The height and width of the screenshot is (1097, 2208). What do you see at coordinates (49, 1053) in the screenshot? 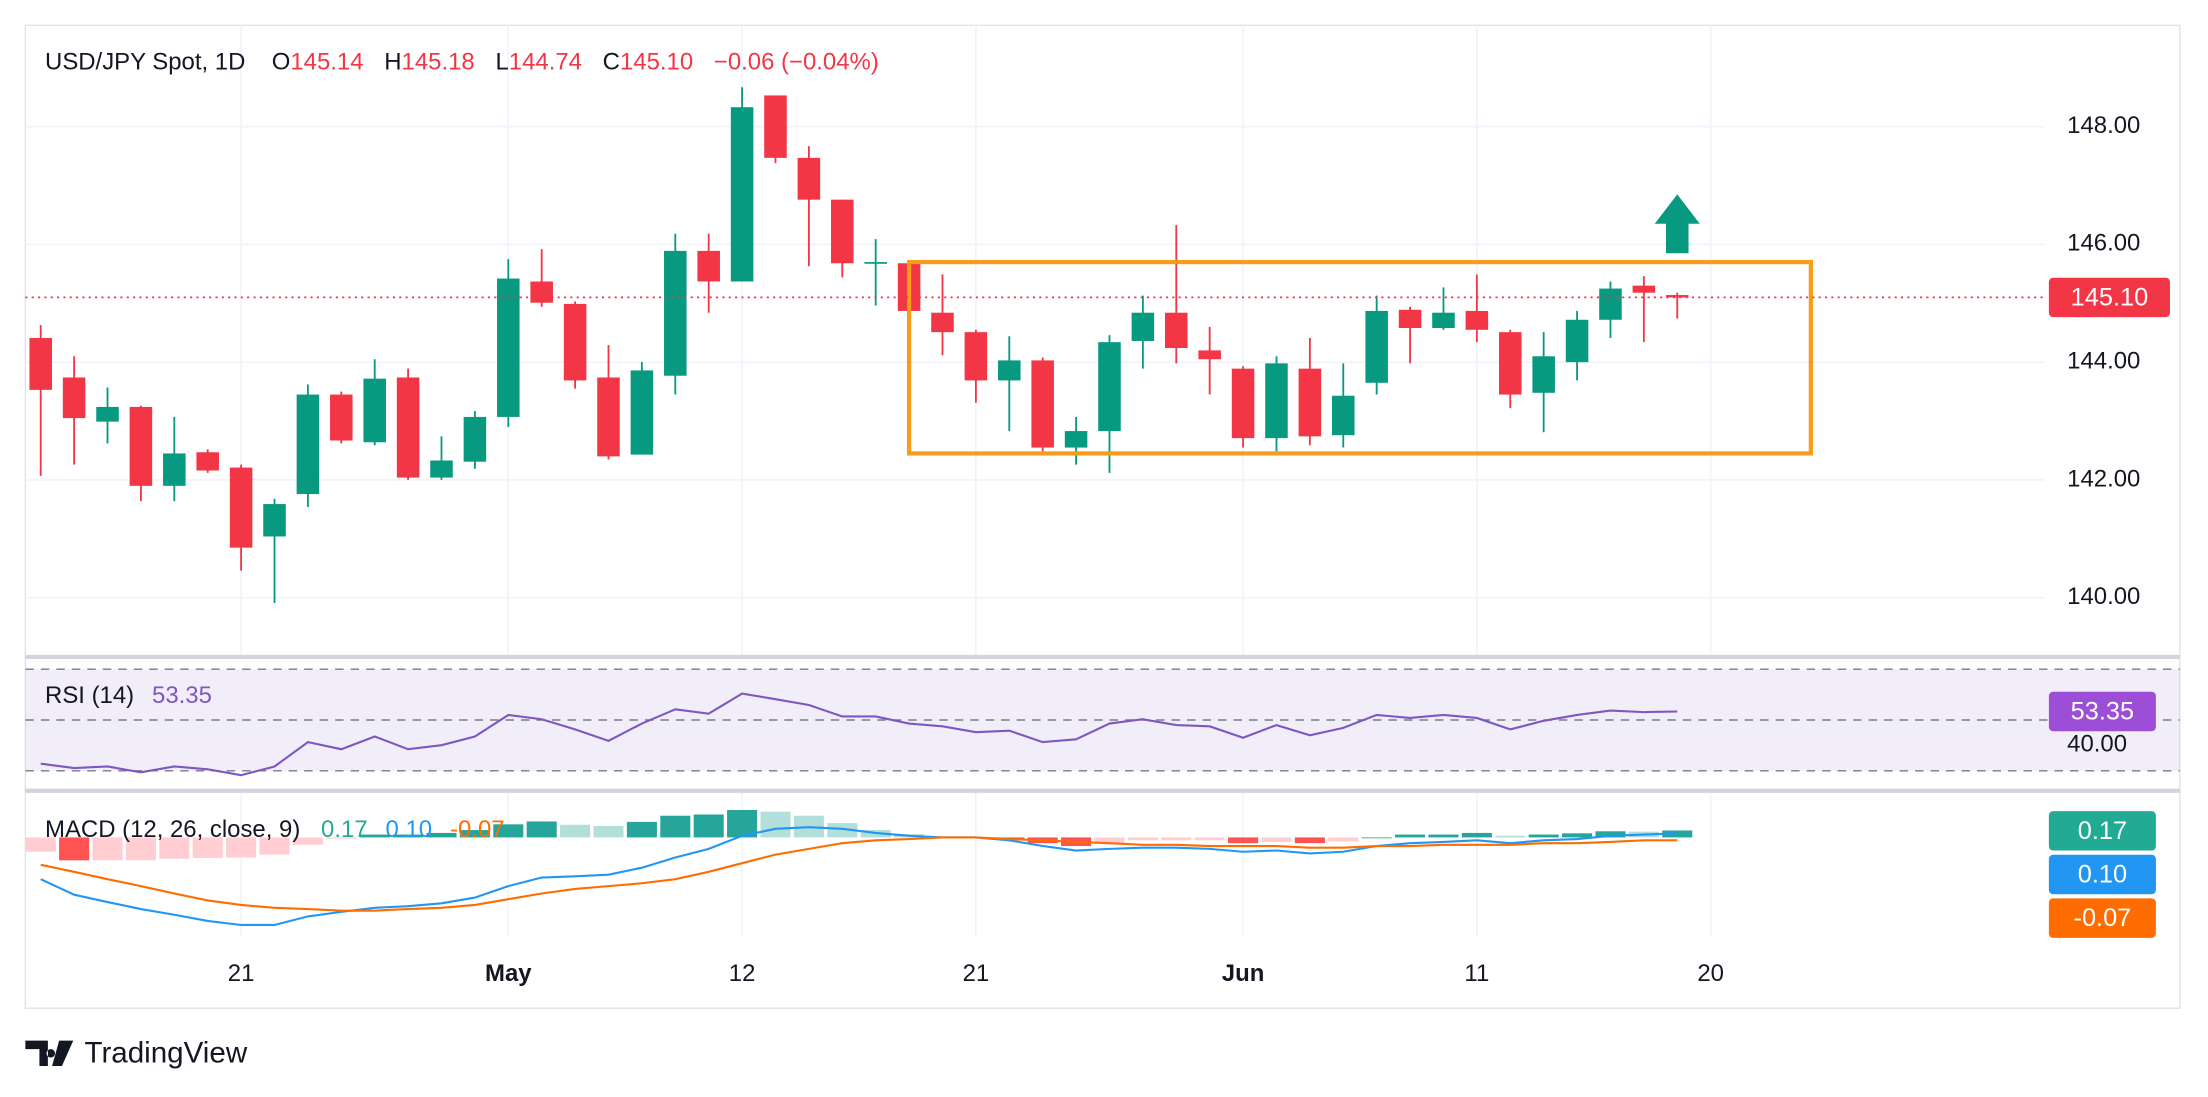
I see `brand-logo` at bounding box center [49, 1053].